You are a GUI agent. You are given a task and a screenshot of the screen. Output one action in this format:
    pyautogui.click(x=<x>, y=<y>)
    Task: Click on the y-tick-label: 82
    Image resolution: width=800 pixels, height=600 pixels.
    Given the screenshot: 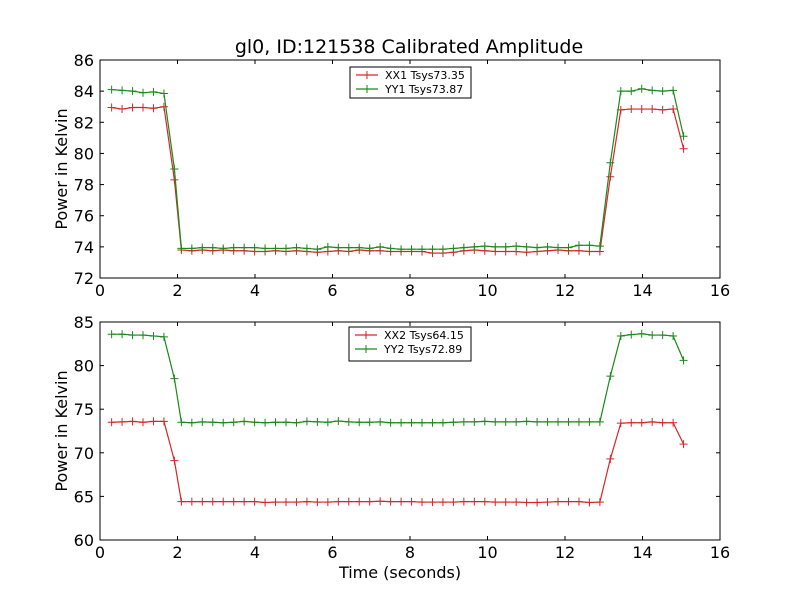 What is the action you would take?
    pyautogui.click(x=84, y=122)
    